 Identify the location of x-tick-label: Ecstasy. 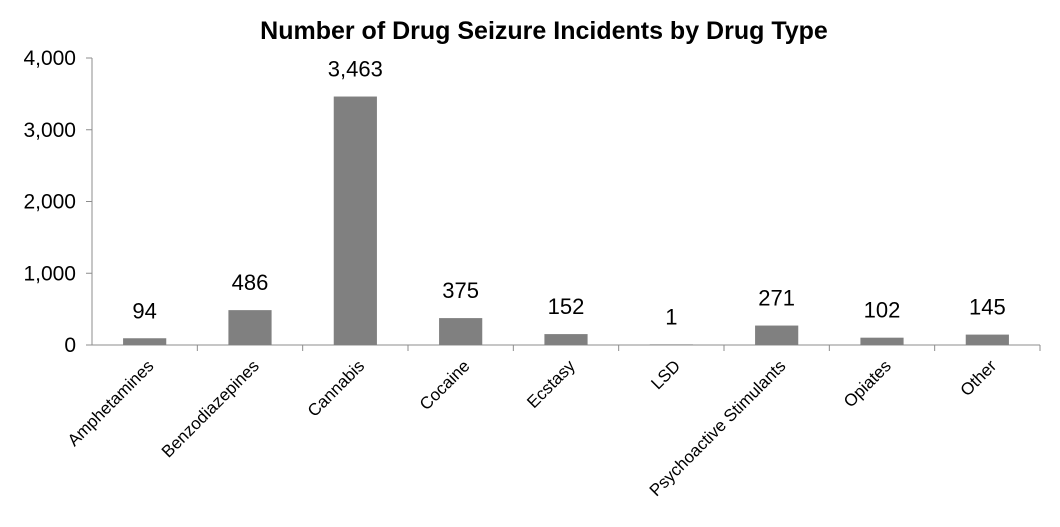
(551, 384).